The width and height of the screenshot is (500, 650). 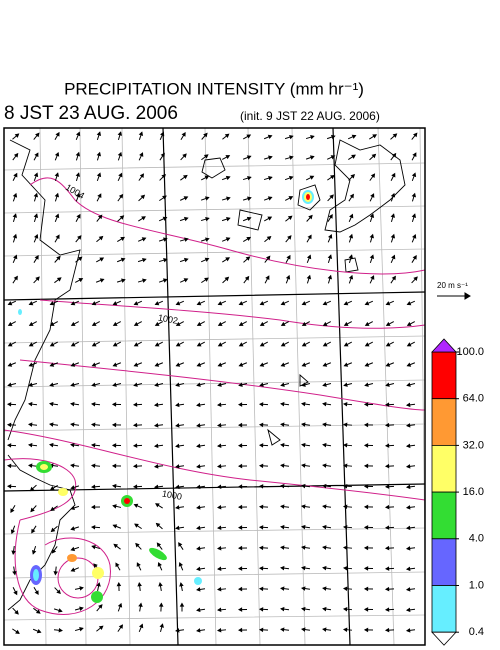 I want to click on isobar, so click(x=62, y=567).